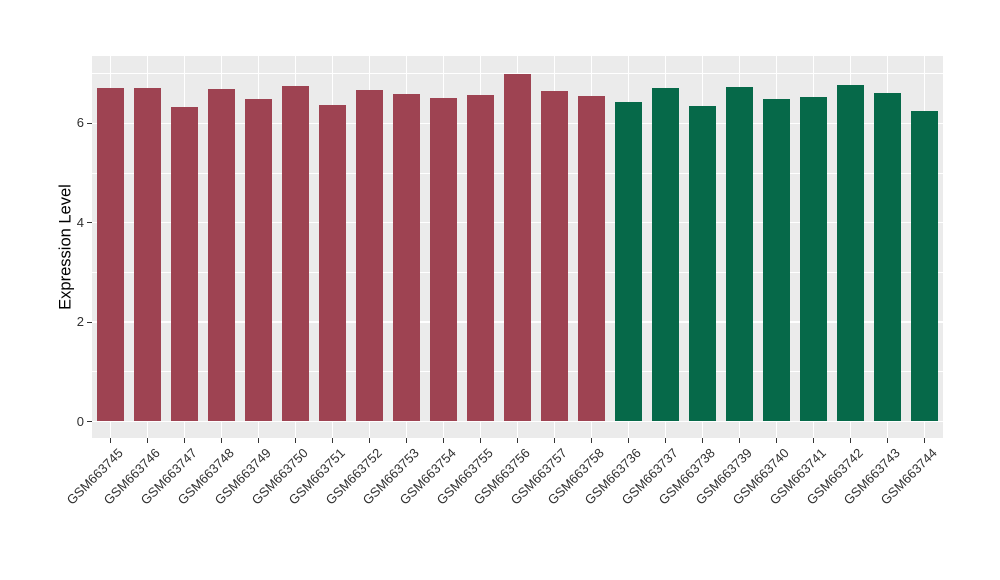 Image resolution: width=1000 pixels, height=580 pixels. I want to click on x-tick-mark-GSM663749, so click(258, 440).